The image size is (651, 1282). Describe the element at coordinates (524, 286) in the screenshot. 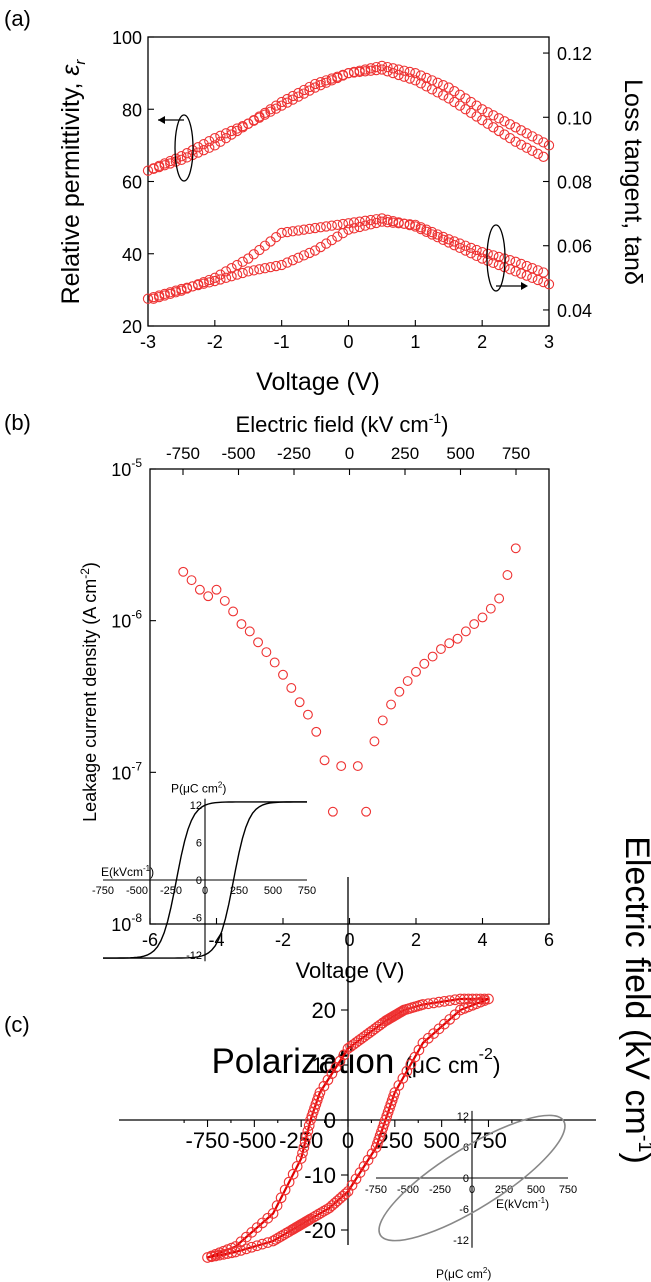

I see `right-arrowhead` at that location.